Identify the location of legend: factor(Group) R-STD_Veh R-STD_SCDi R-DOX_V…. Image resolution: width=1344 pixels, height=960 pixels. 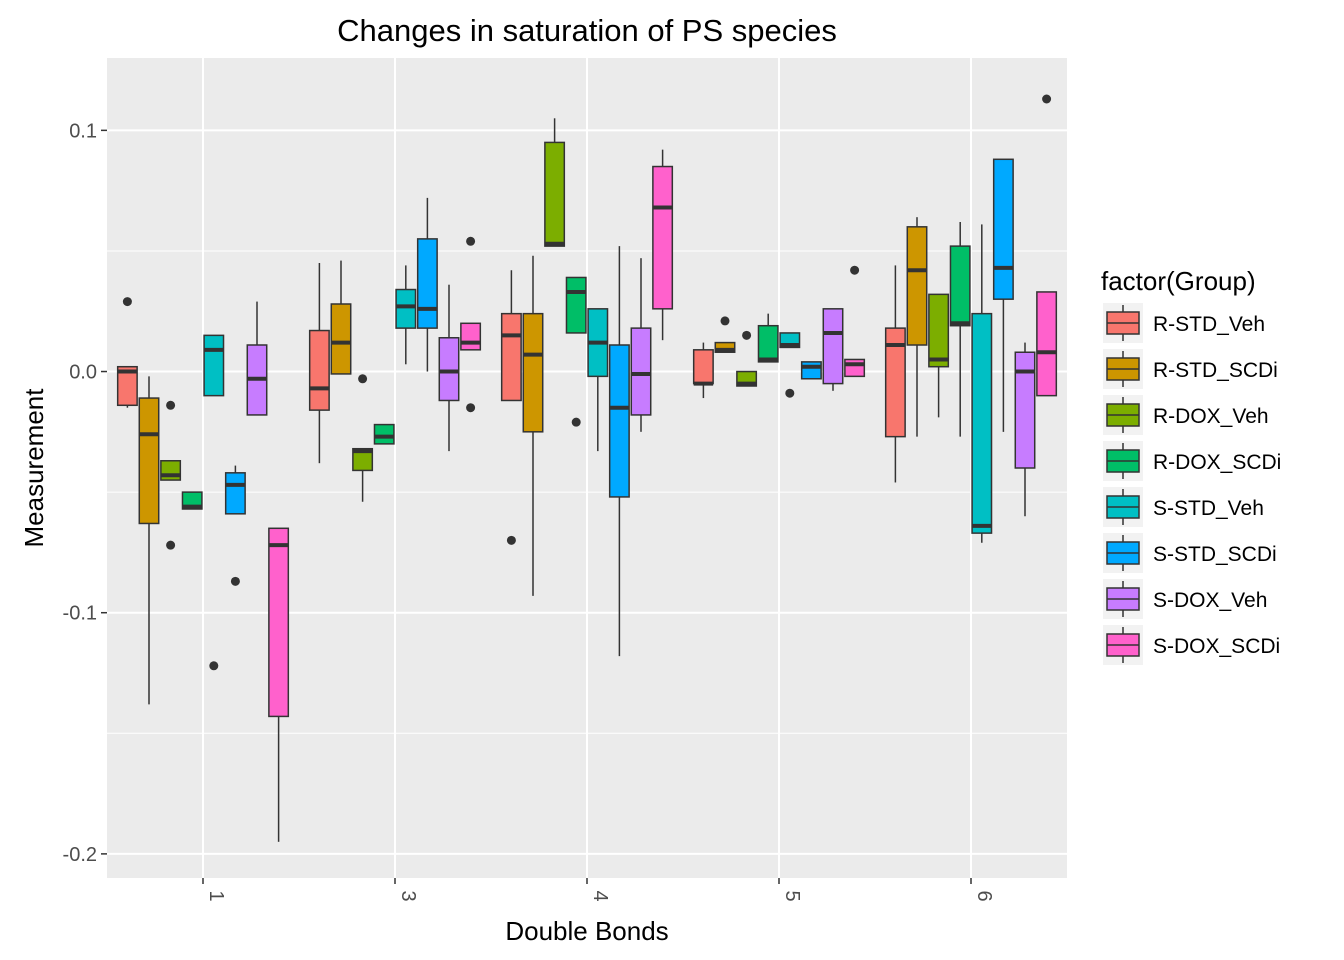
(1191, 465).